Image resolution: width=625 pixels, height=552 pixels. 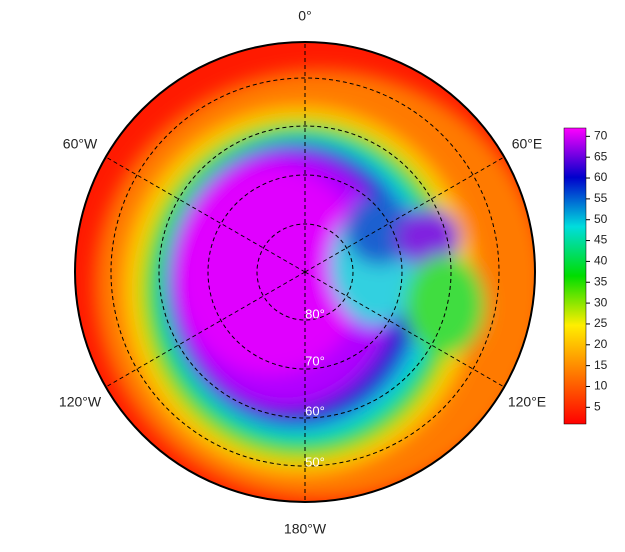 I want to click on colorbar-tick-label: 10, so click(x=601, y=386).